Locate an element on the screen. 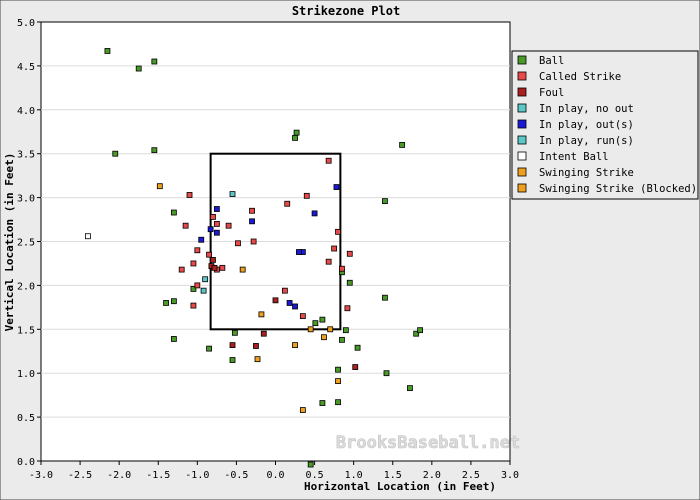 The image size is (700, 500). x-tick-label: -2.5 is located at coordinates (80, 475).